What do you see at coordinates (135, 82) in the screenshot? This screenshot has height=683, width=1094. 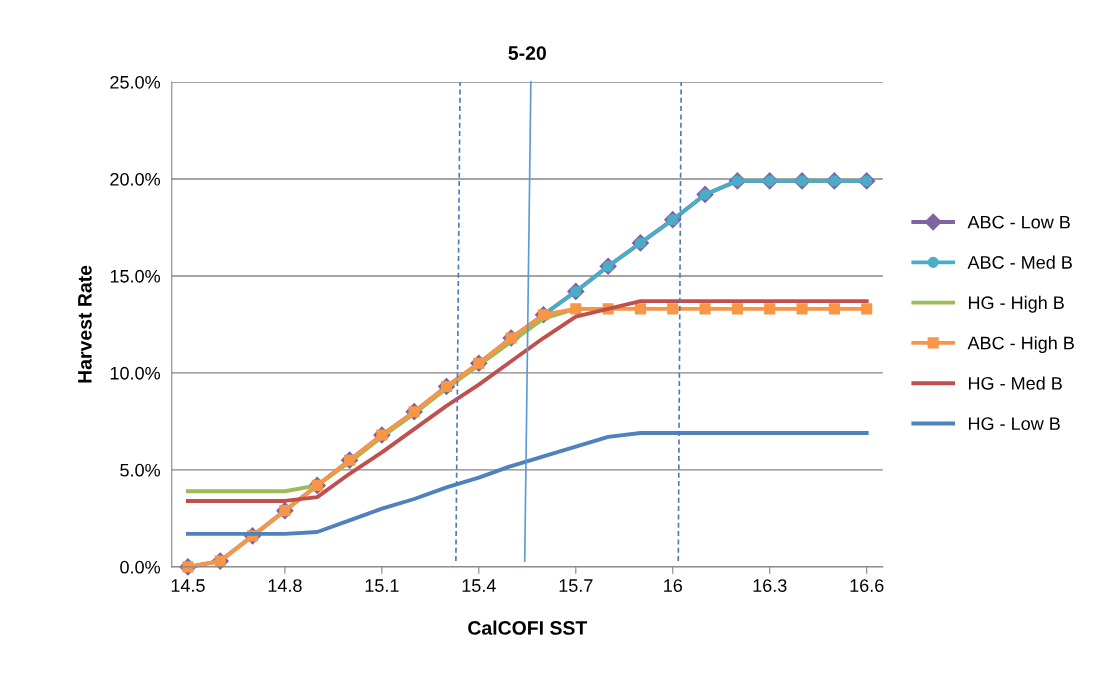 I see `y-tick-label: 25.0%` at bounding box center [135, 82].